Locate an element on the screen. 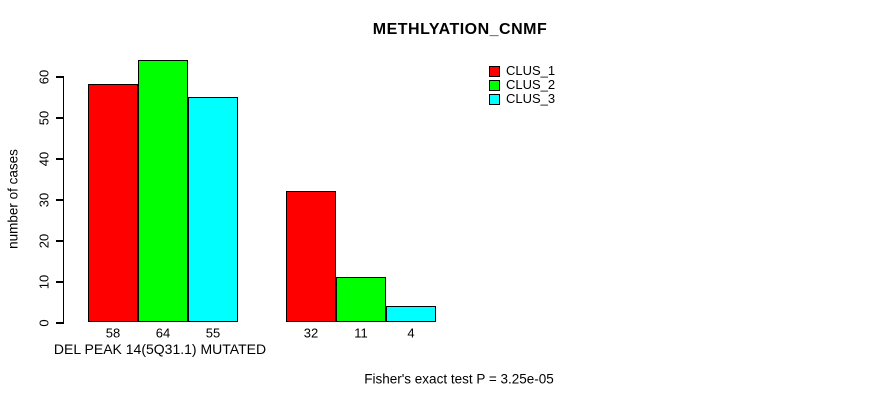  bar-clus_3-group1 is located at coordinates (213, 209).